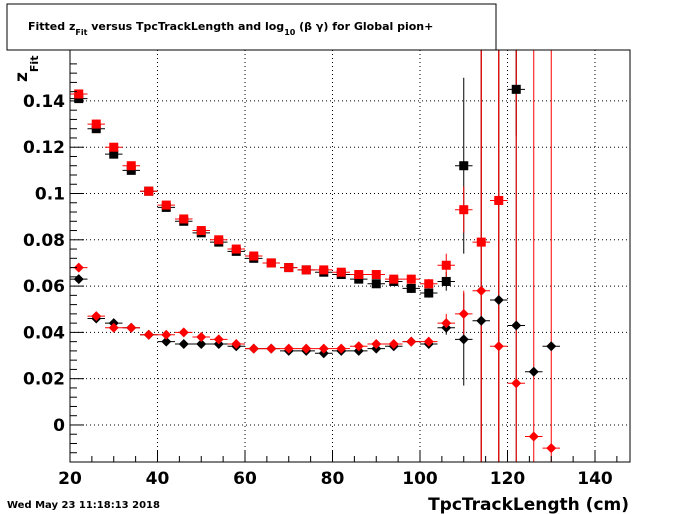 The width and height of the screenshot is (700, 514). I want to click on x-axis-title: TpcTrackLength (cm), so click(528, 504).